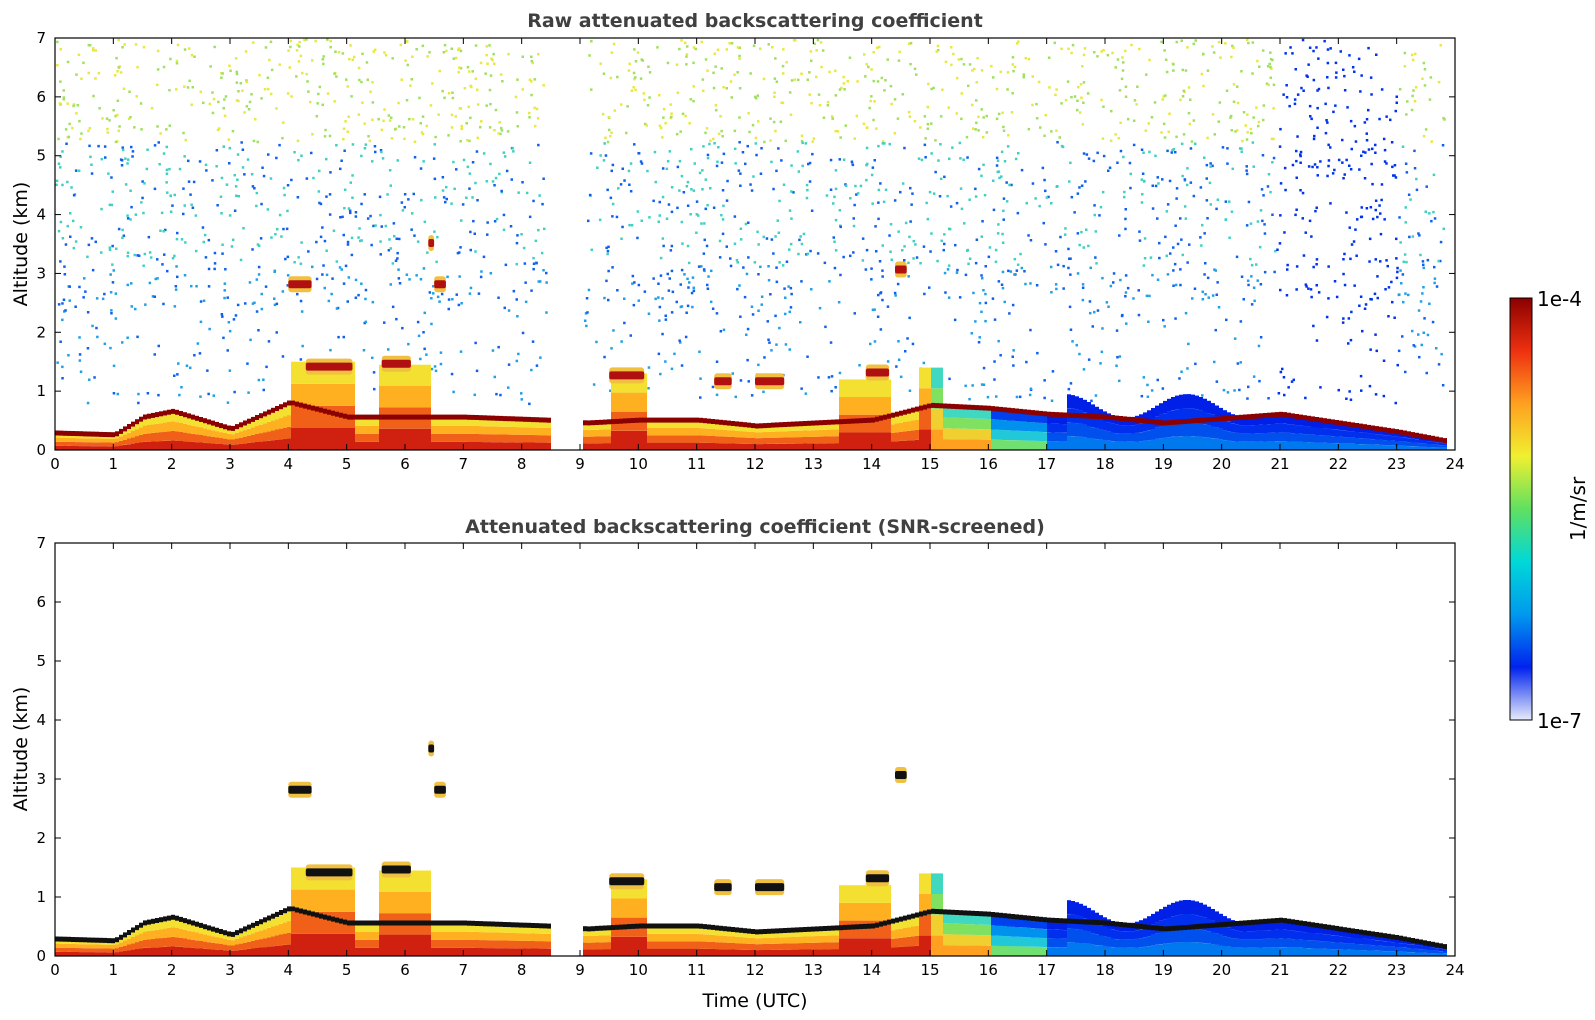 The image size is (1595, 1020). Describe the element at coordinates (1559, 721) in the screenshot. I see `colorbar-min-label: 1e-7` at that location.